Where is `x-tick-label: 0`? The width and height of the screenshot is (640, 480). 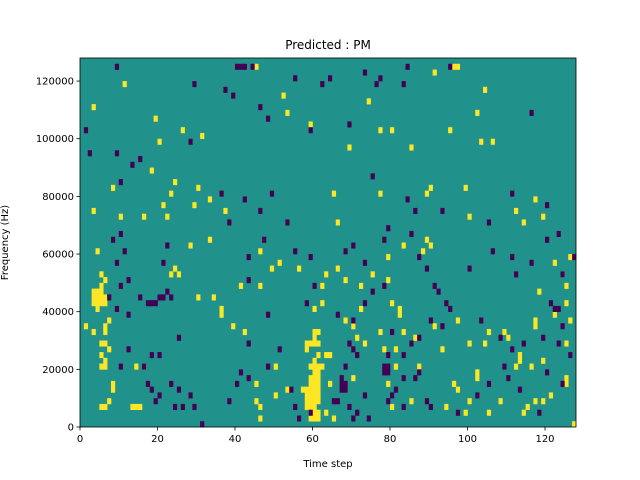 x-tick-label: 0 is located at coordinates (80, 439).